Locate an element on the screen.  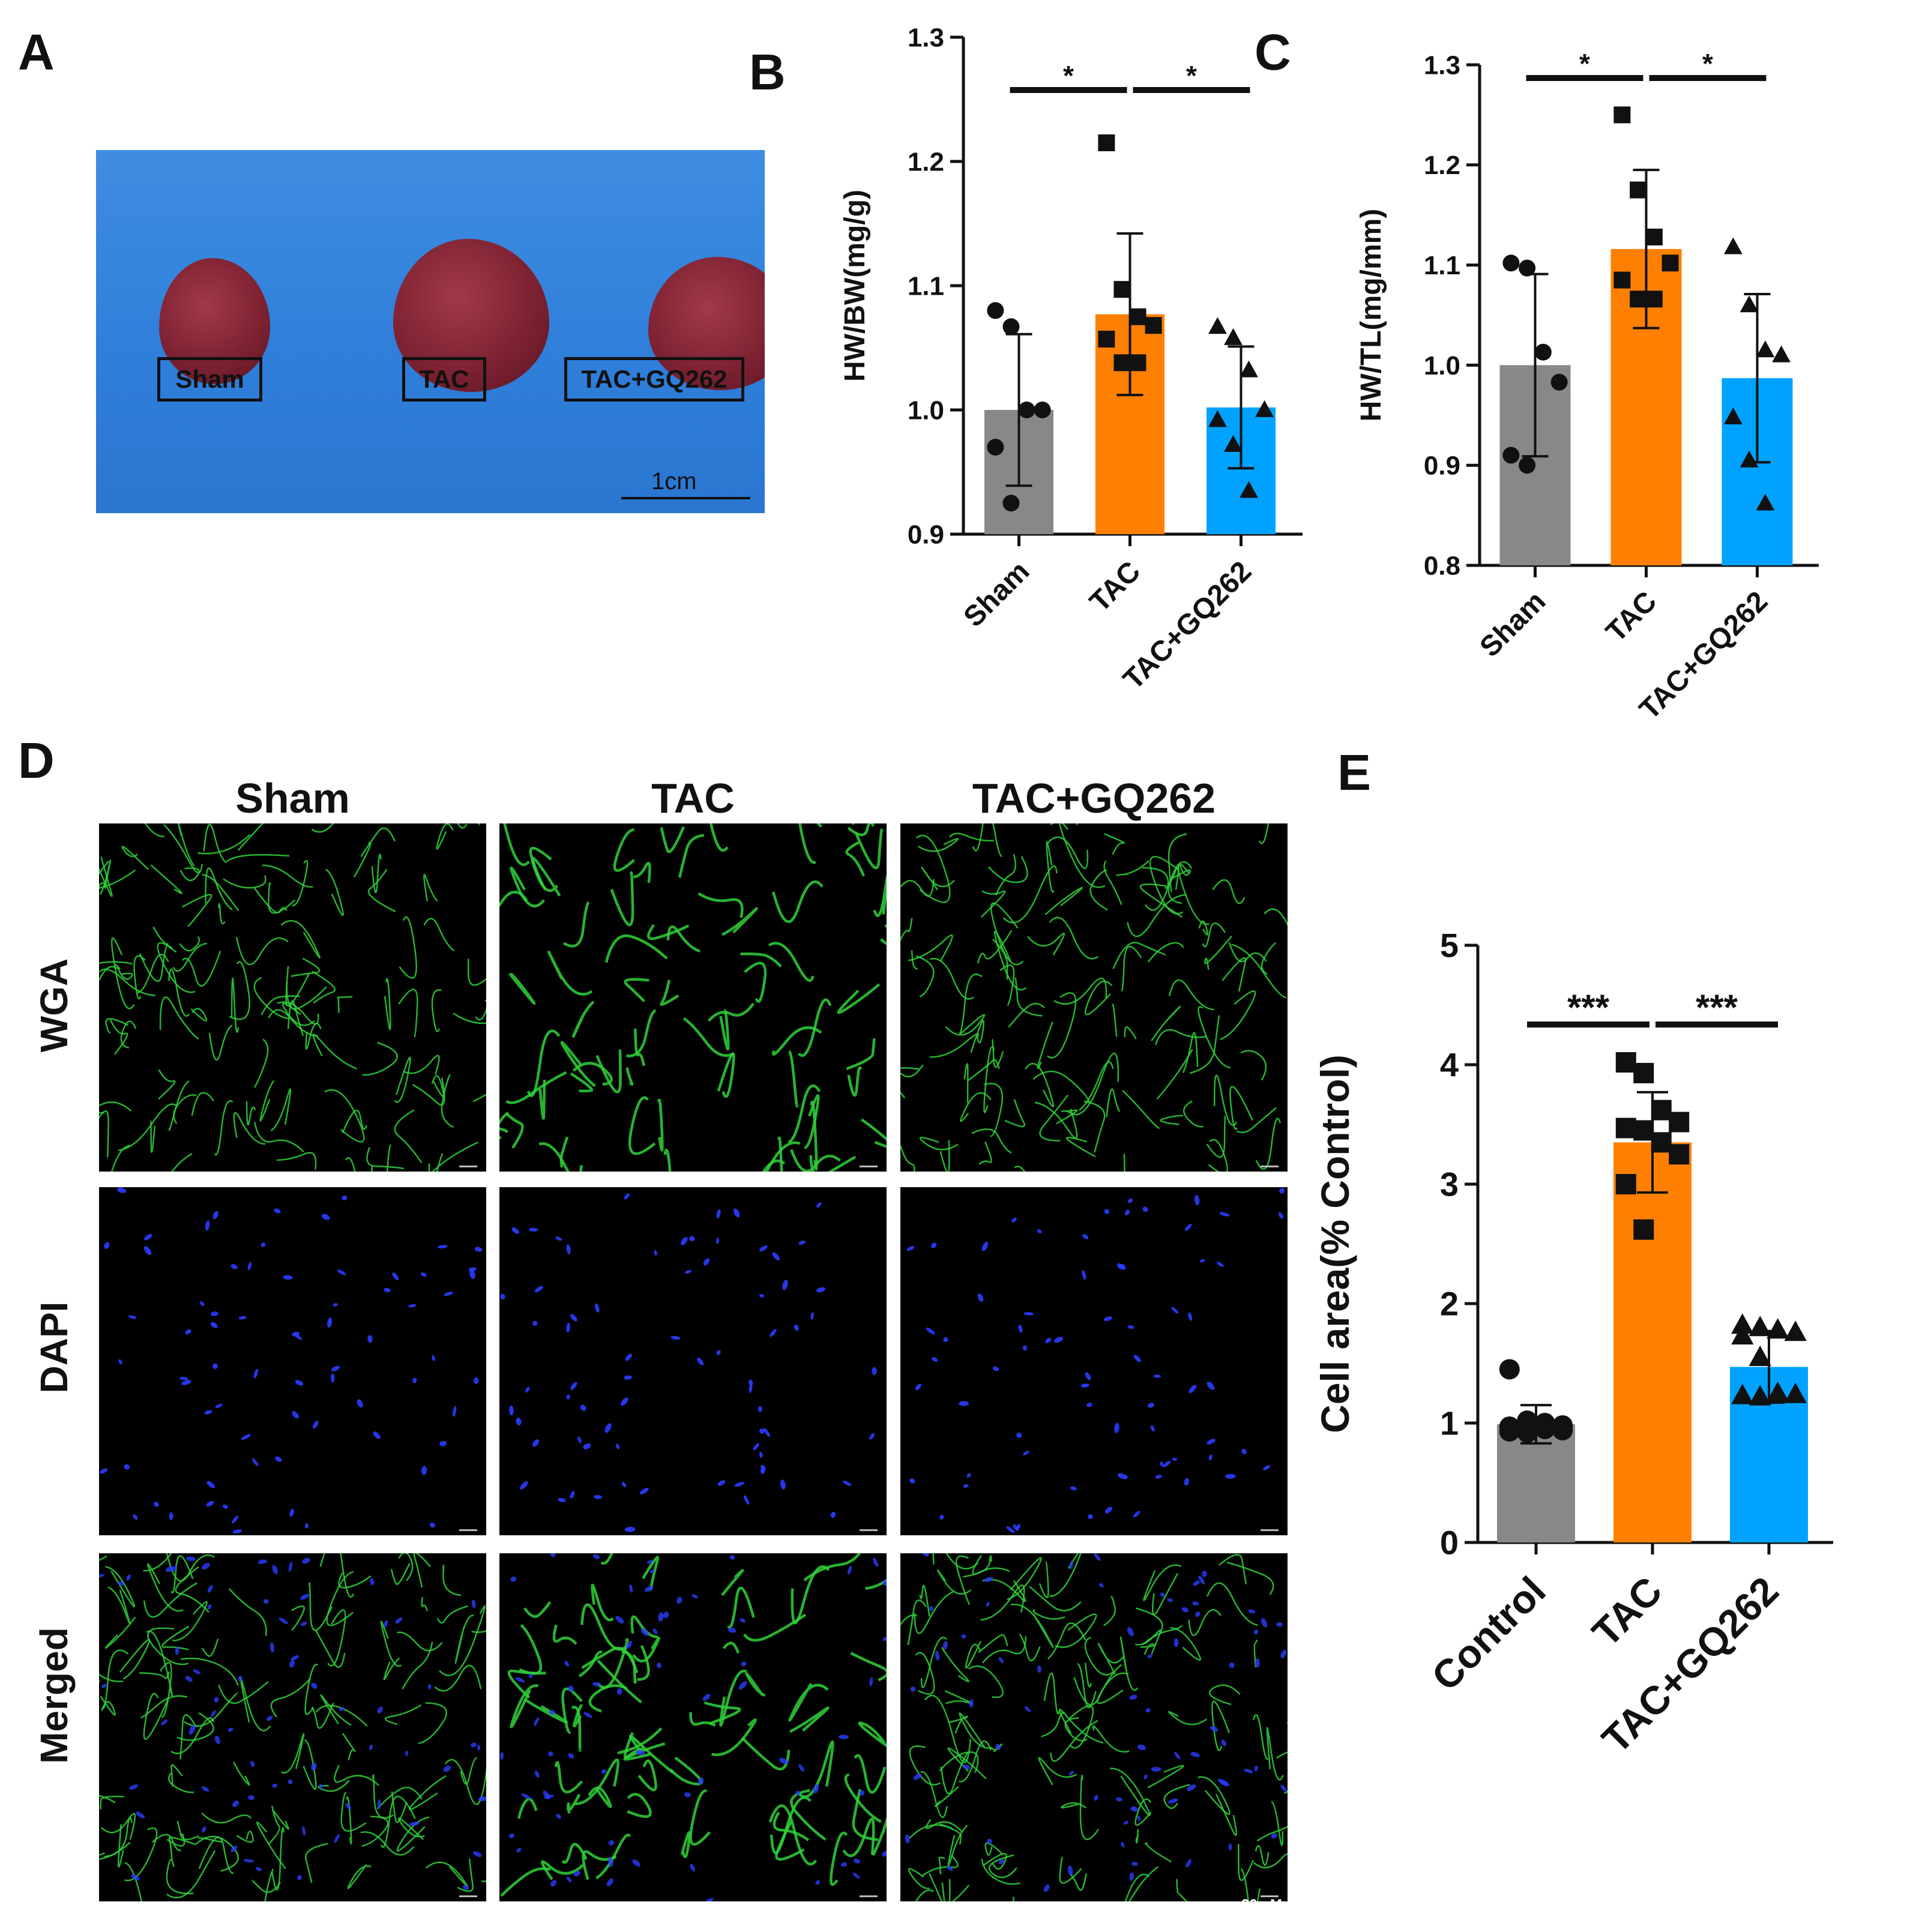
micro-tile-r1-c0 is located at coordinates (292, 1361).